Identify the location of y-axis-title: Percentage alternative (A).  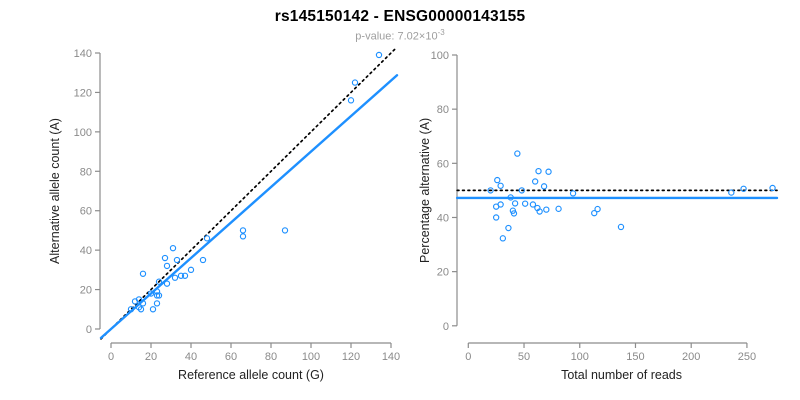
(425, 190).